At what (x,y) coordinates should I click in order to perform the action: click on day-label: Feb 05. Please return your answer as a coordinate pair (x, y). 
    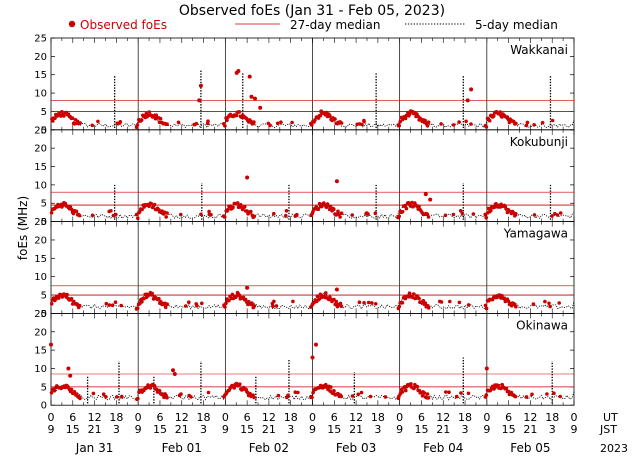
    Looking at the image, I should click on (530, 448).